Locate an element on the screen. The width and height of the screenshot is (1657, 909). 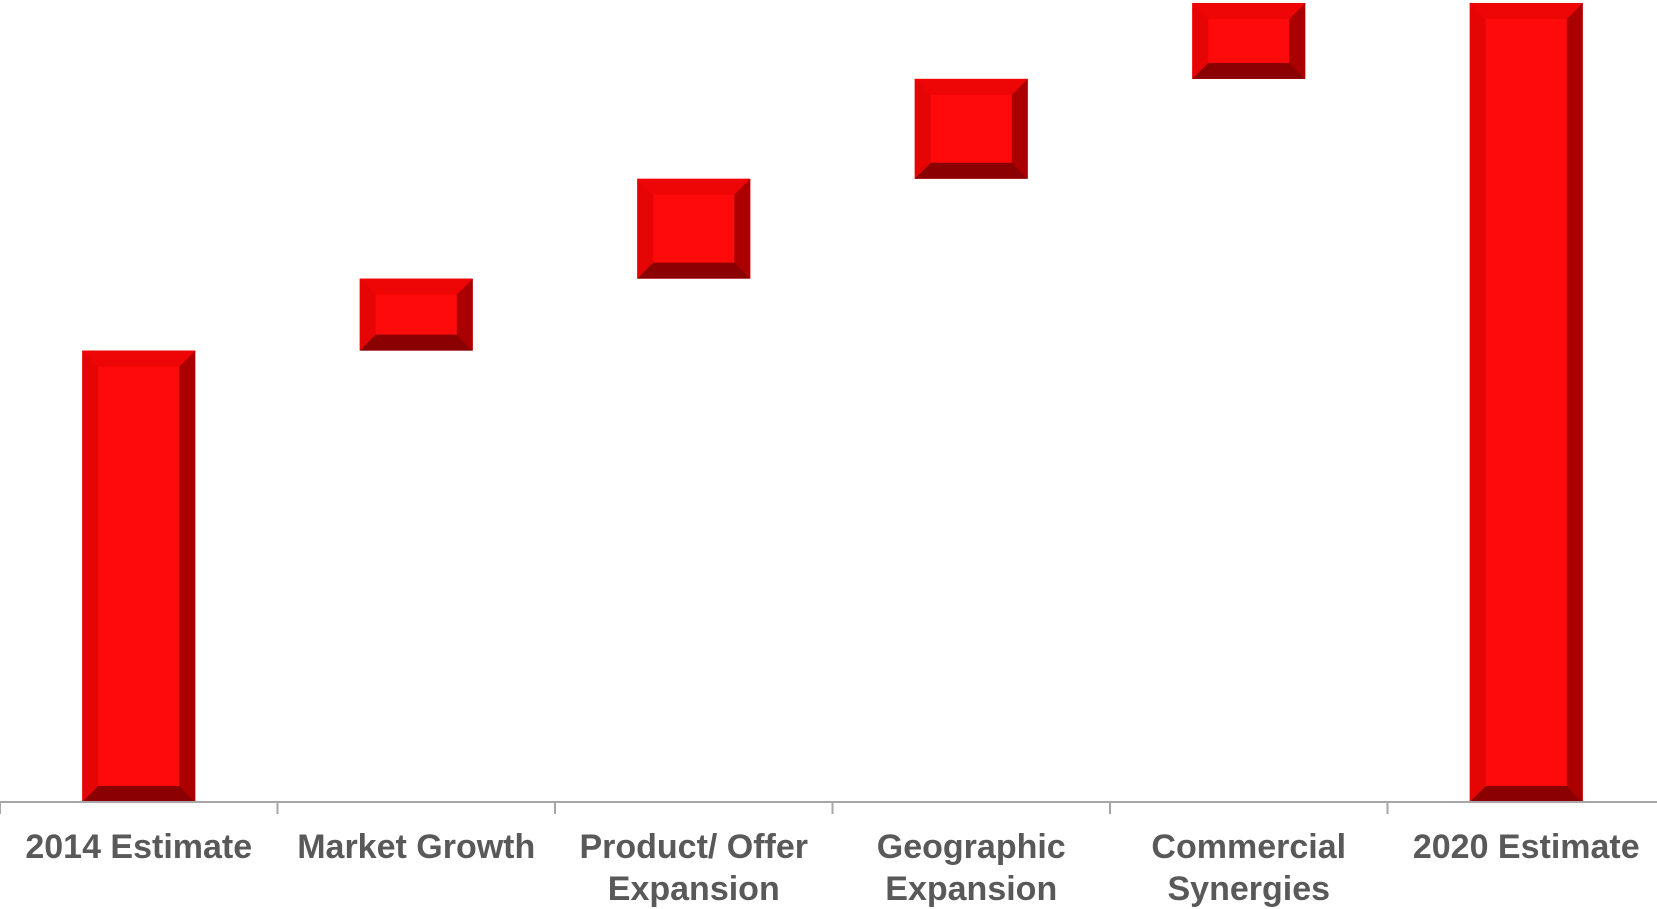
category-label: 2020 Estimate is located at coordinates (1526, 847).